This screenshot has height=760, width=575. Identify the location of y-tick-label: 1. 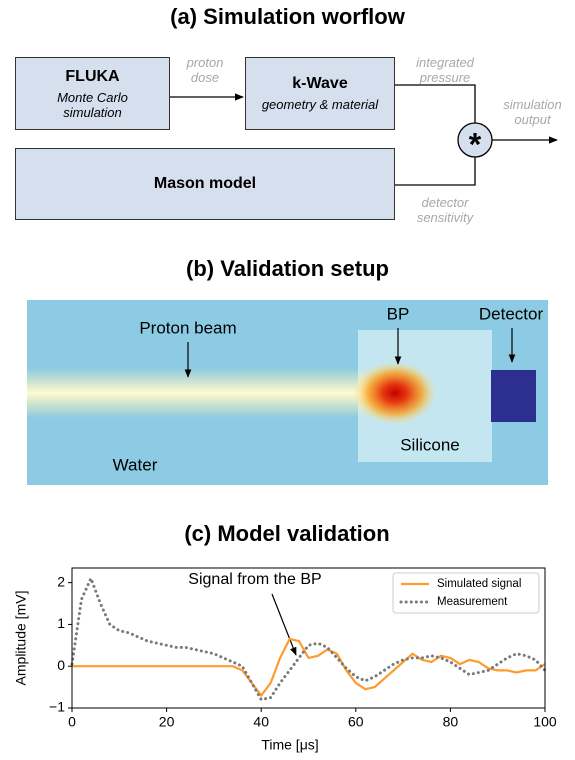
(61, 623).